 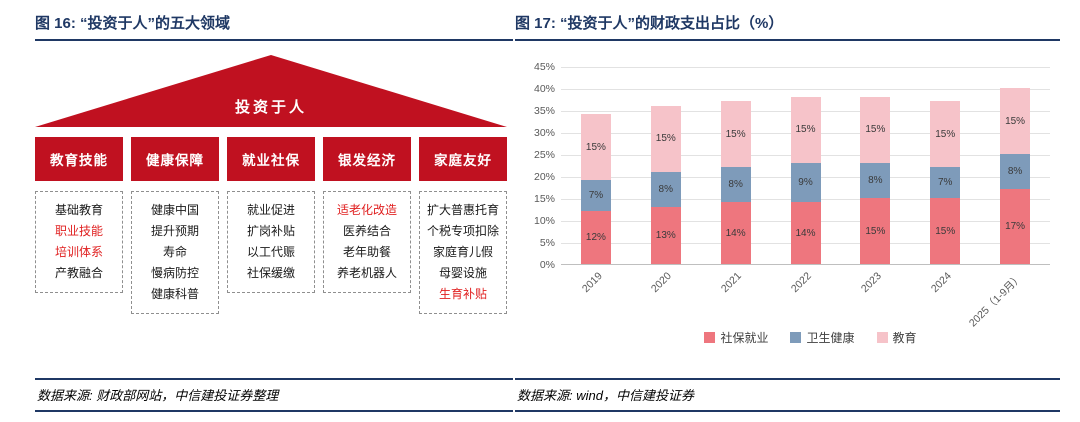 What do you see at coordinates (174, 252) in the screenshot?
I see `area-item: 寿命` at bounding box center [174, 252].